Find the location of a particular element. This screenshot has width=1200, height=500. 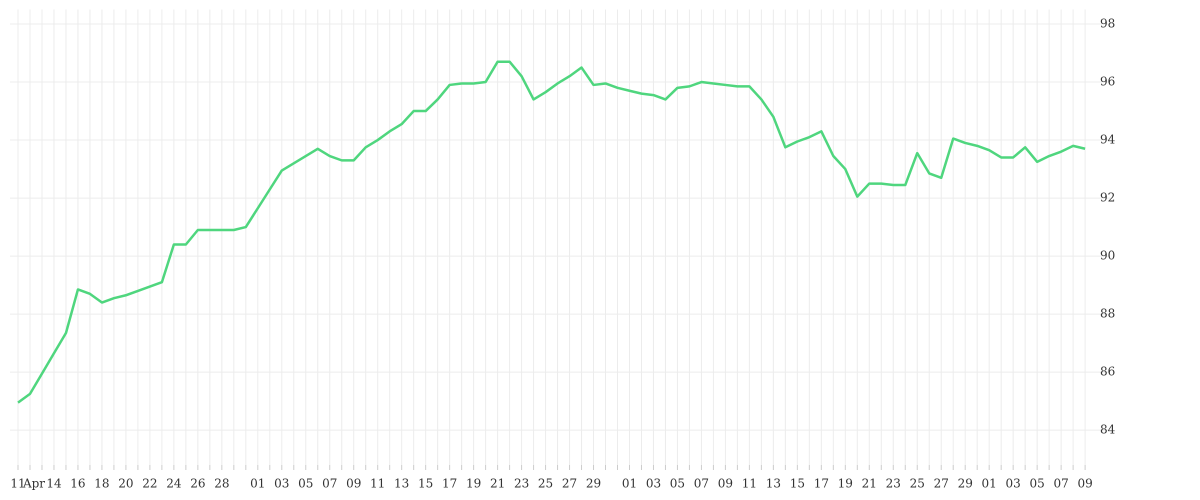

x-tick-label: Apr is located at coordinates (33, 484).